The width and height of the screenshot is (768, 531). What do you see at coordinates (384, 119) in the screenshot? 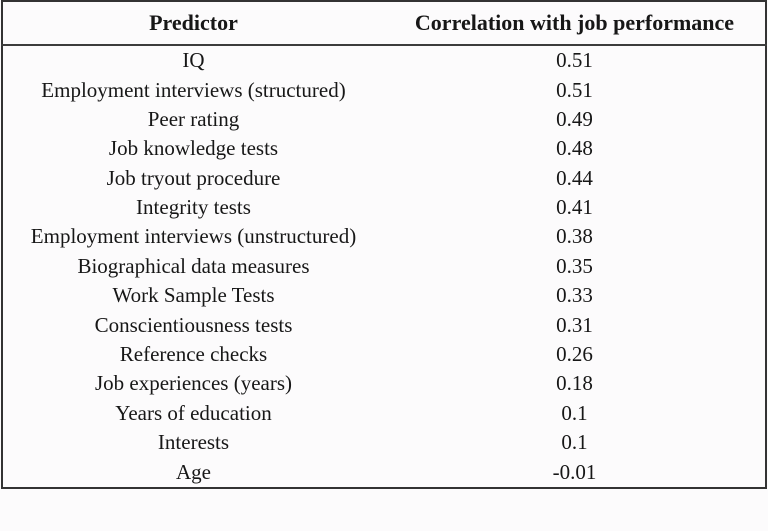
I see `table-row: Peer rating 0.49` at bounding box center [384, 119].